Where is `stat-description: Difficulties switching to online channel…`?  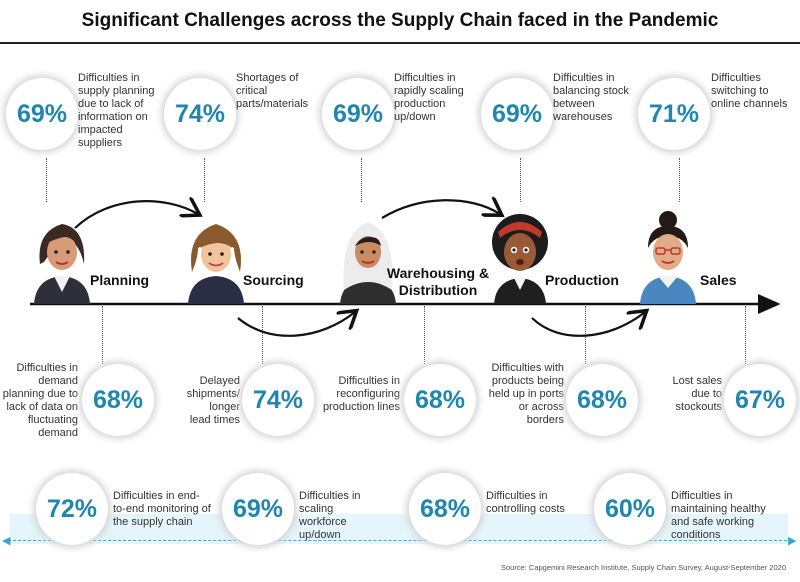
stat-description: Difficulties switching to online channel… is located at coordinates (749, 91).